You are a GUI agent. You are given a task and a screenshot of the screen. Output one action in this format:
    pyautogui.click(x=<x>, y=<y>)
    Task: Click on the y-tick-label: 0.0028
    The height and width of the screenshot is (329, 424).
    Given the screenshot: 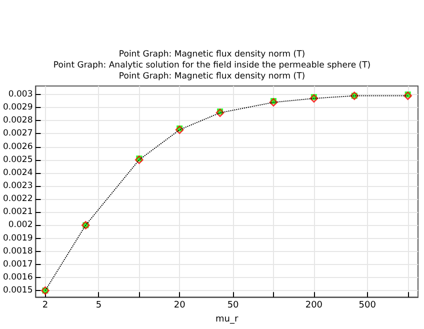 What is the action you would take?
    pyautogui.click(x=17, y=121)
    